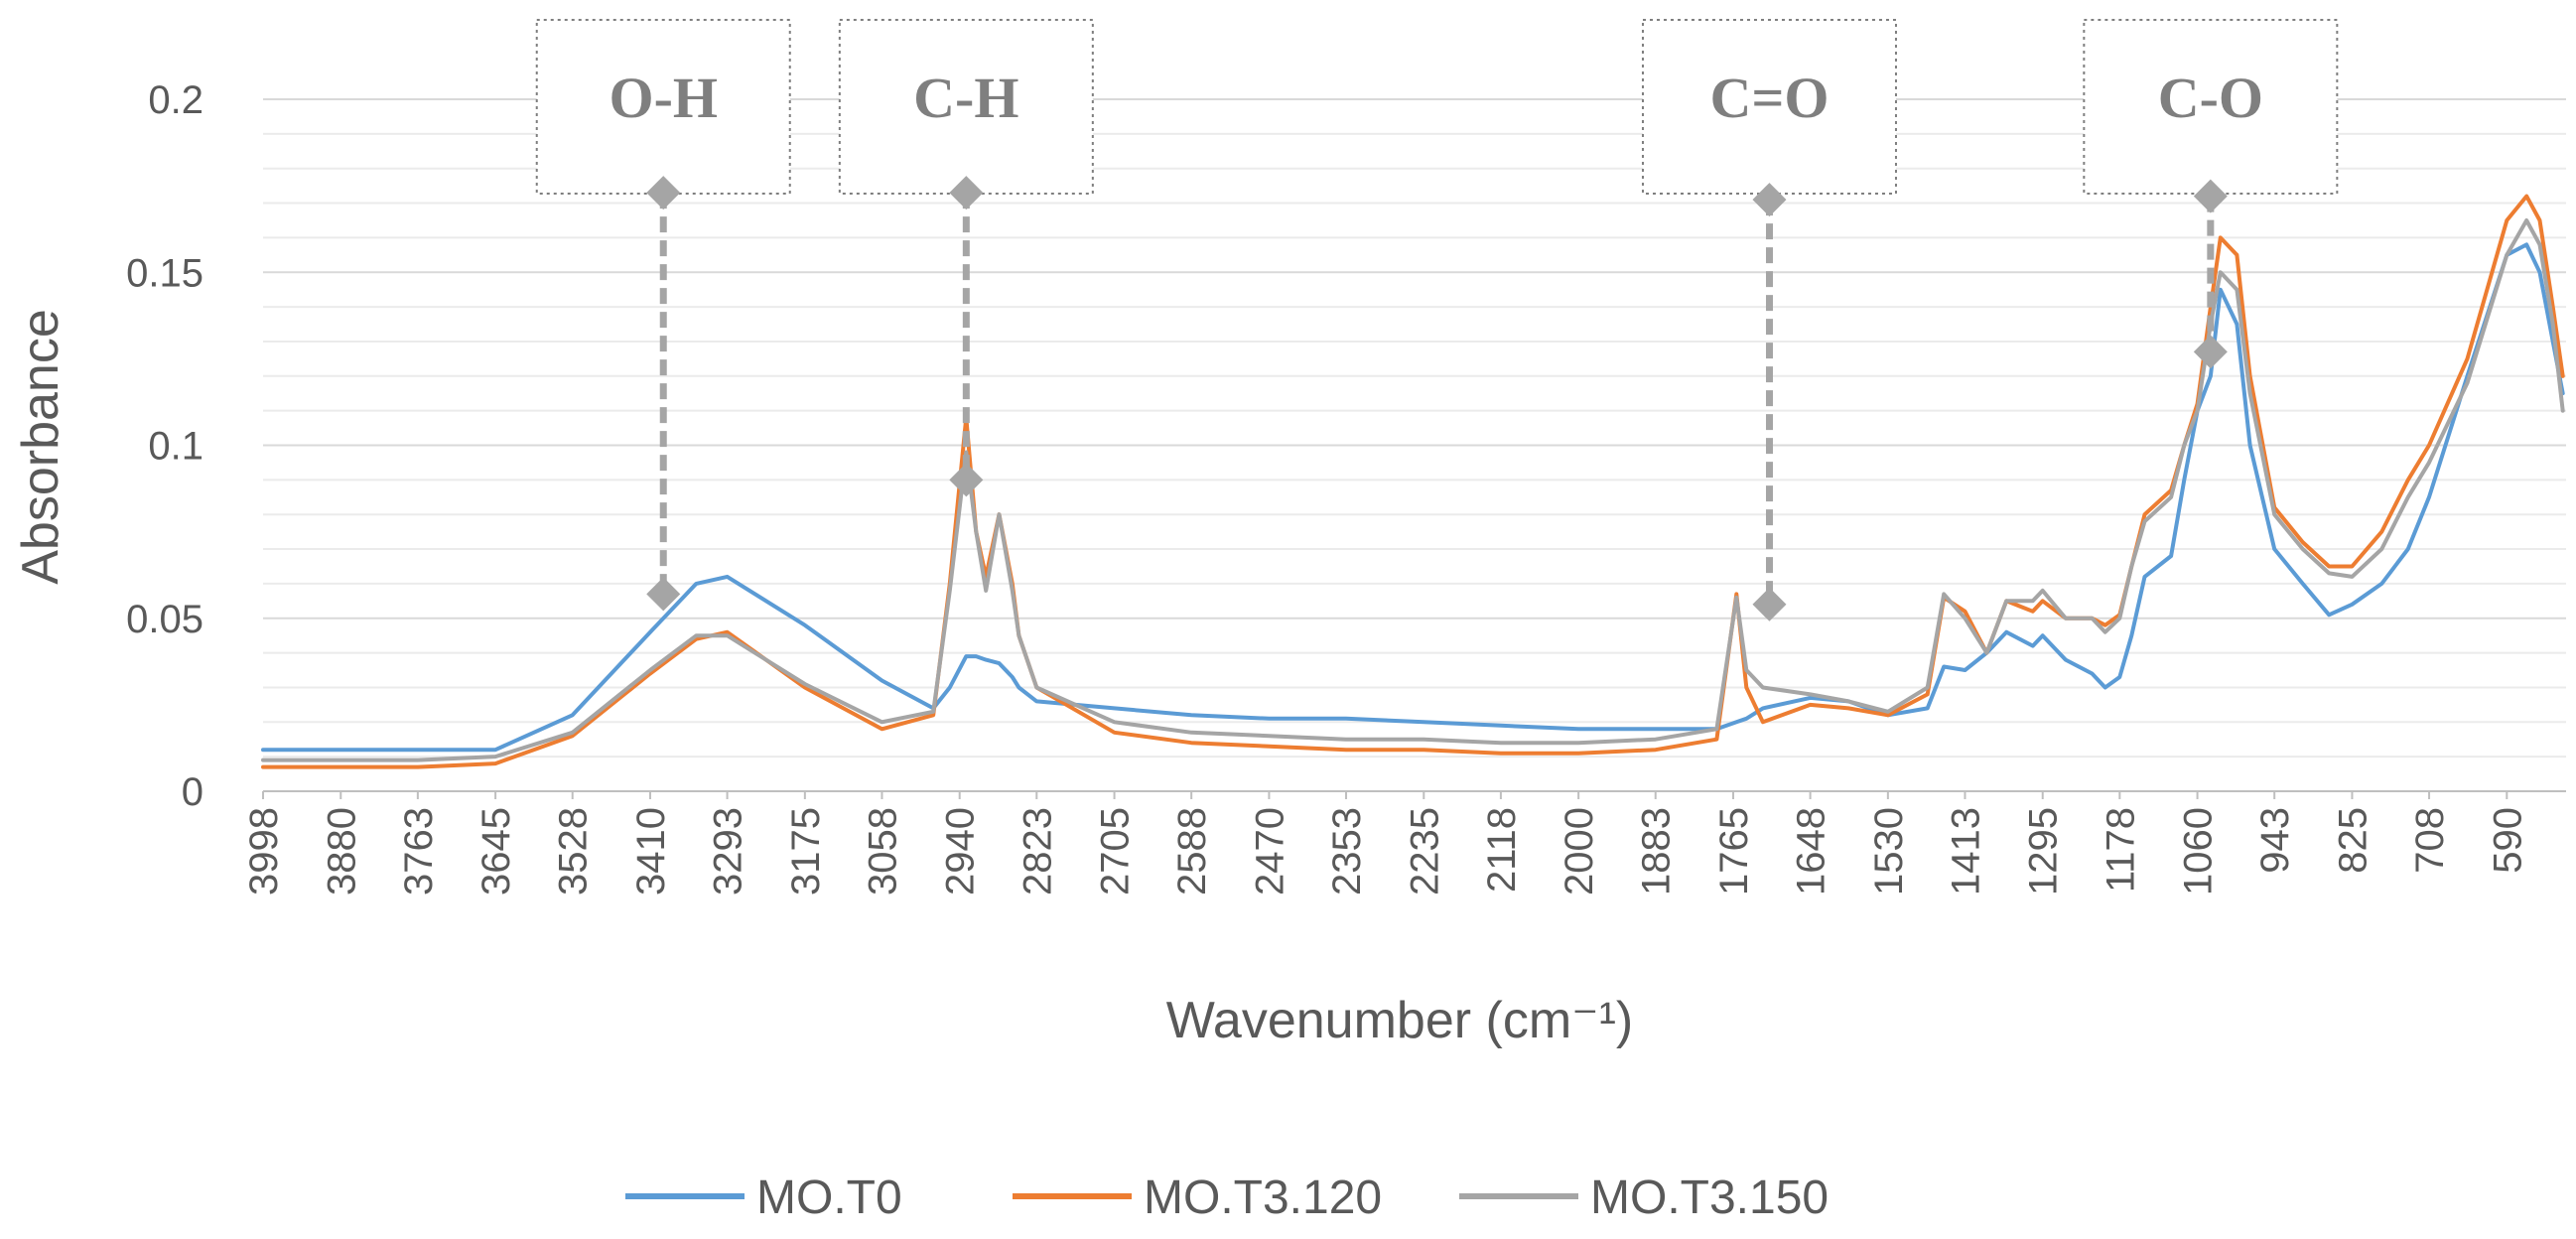  Describe the element at coordinates (961, 851) in the screenshot. I see `x-tick-label: 2940` at that location.